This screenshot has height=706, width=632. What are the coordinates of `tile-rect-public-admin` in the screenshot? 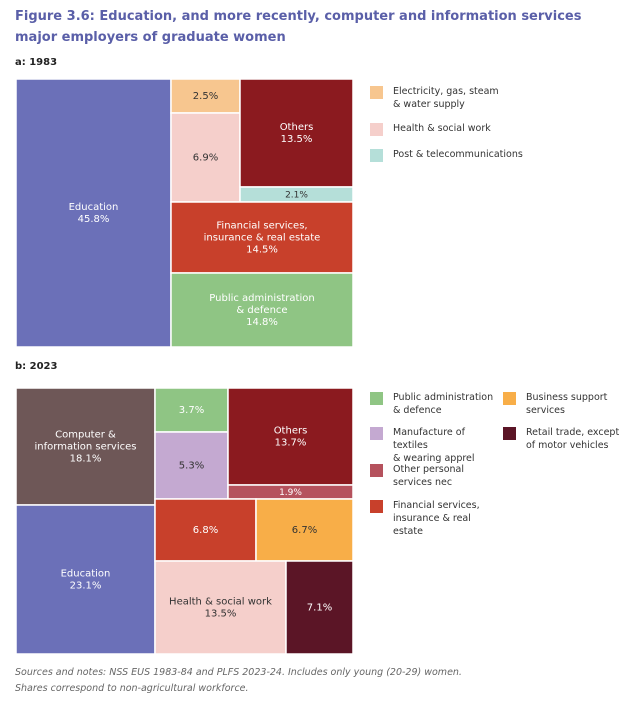 It's located at (261, 309).